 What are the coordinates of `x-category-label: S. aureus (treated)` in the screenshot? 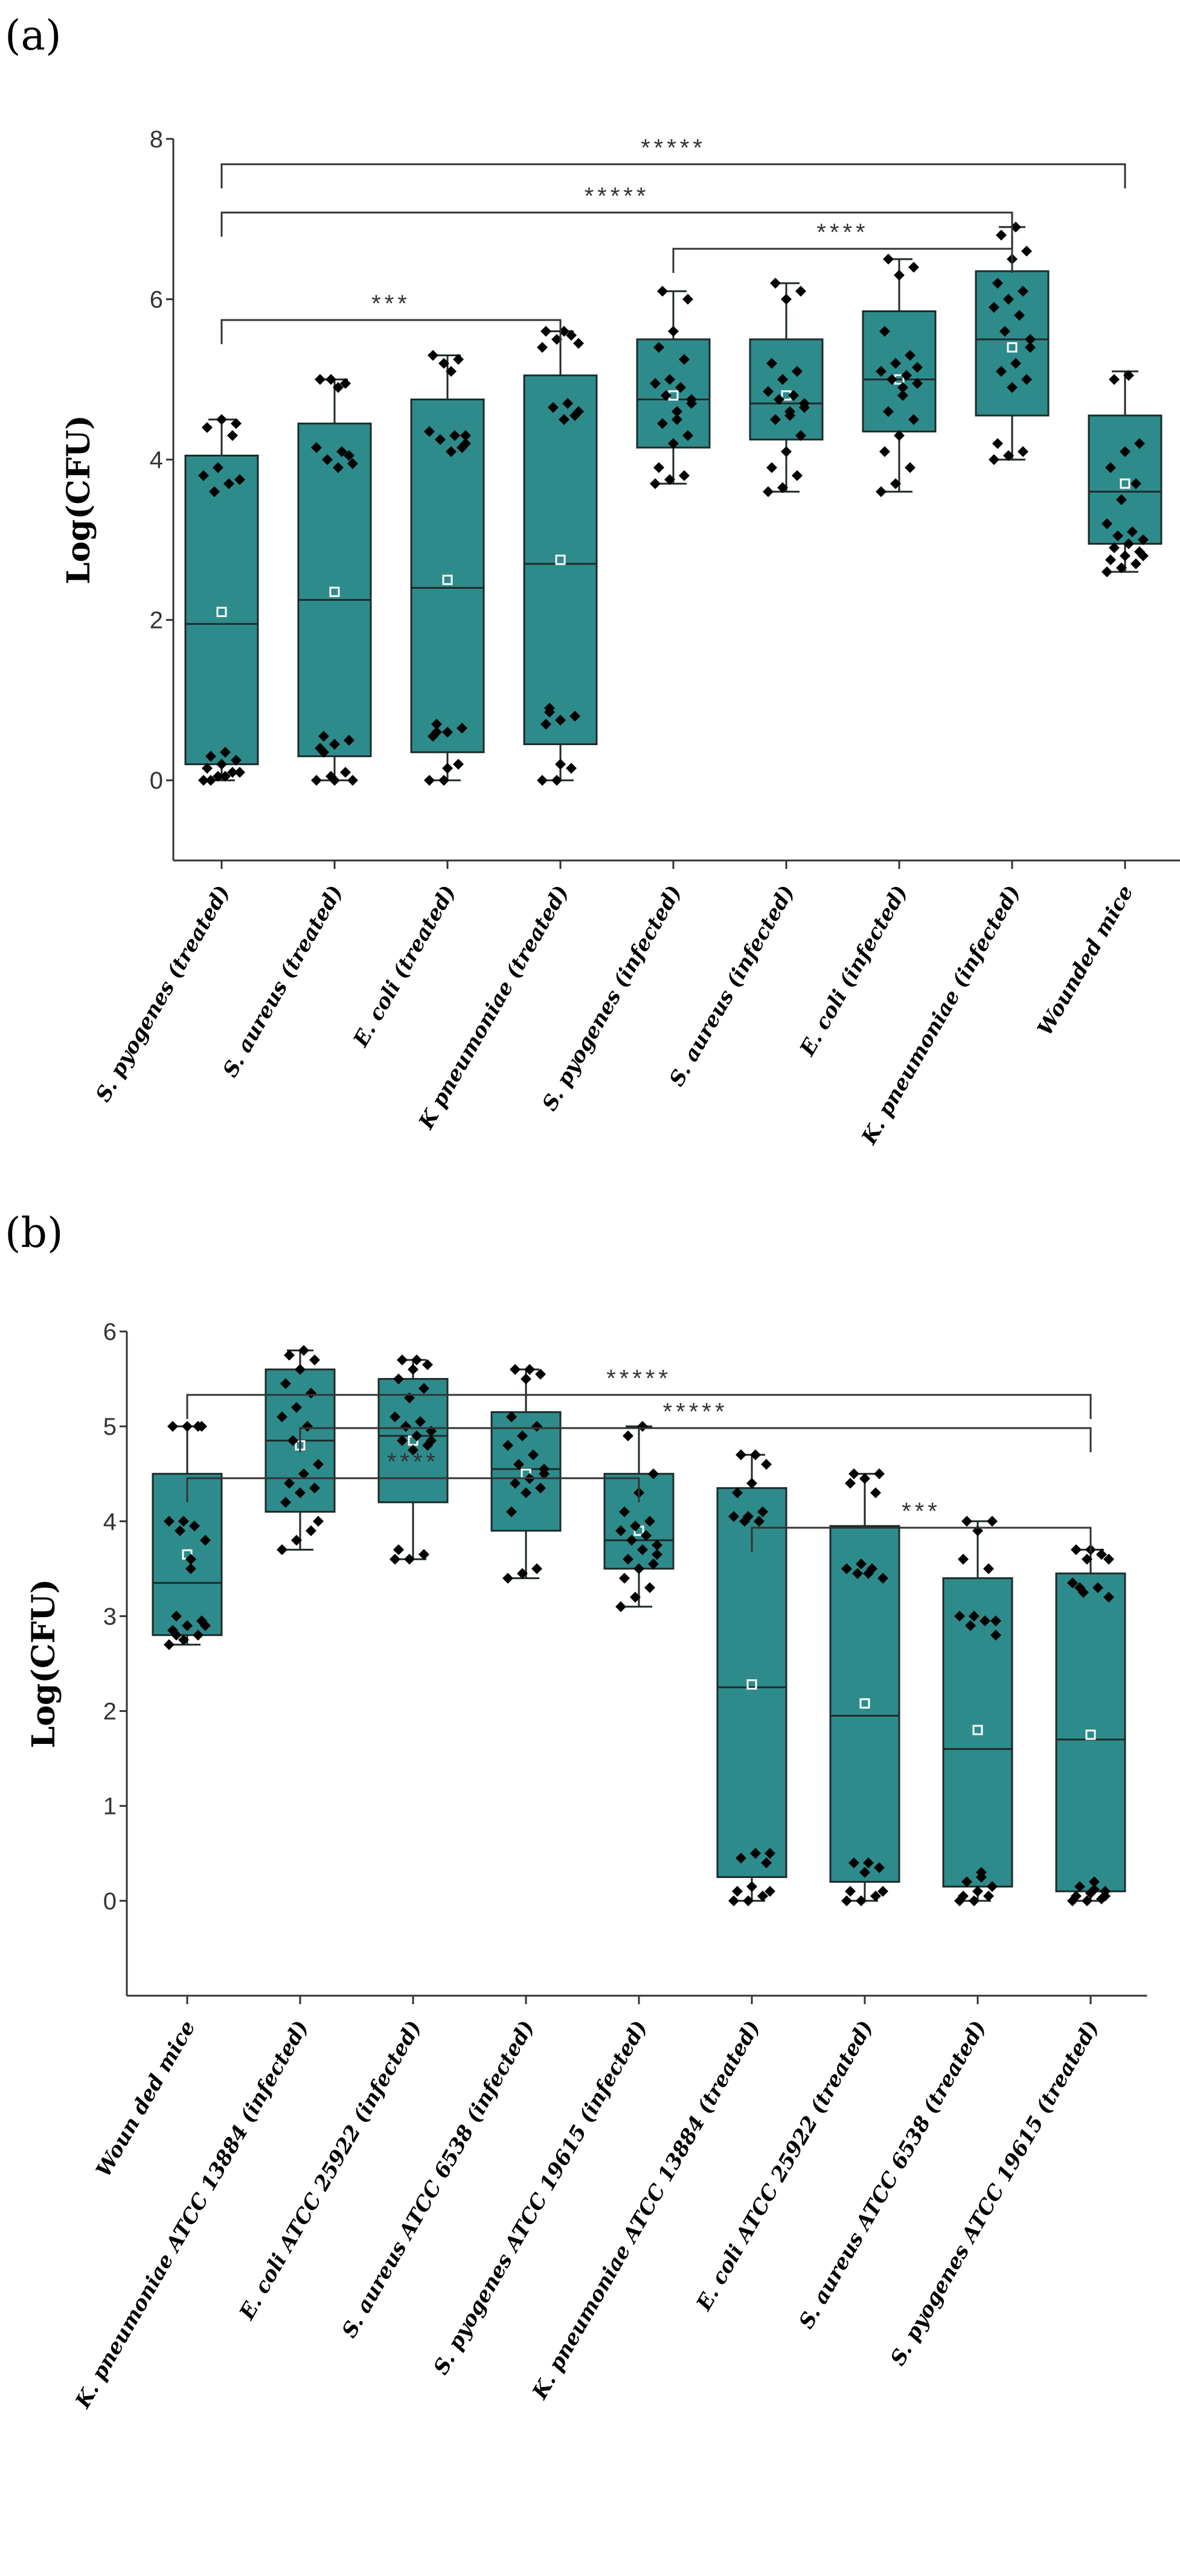 It's located at (282, 981).